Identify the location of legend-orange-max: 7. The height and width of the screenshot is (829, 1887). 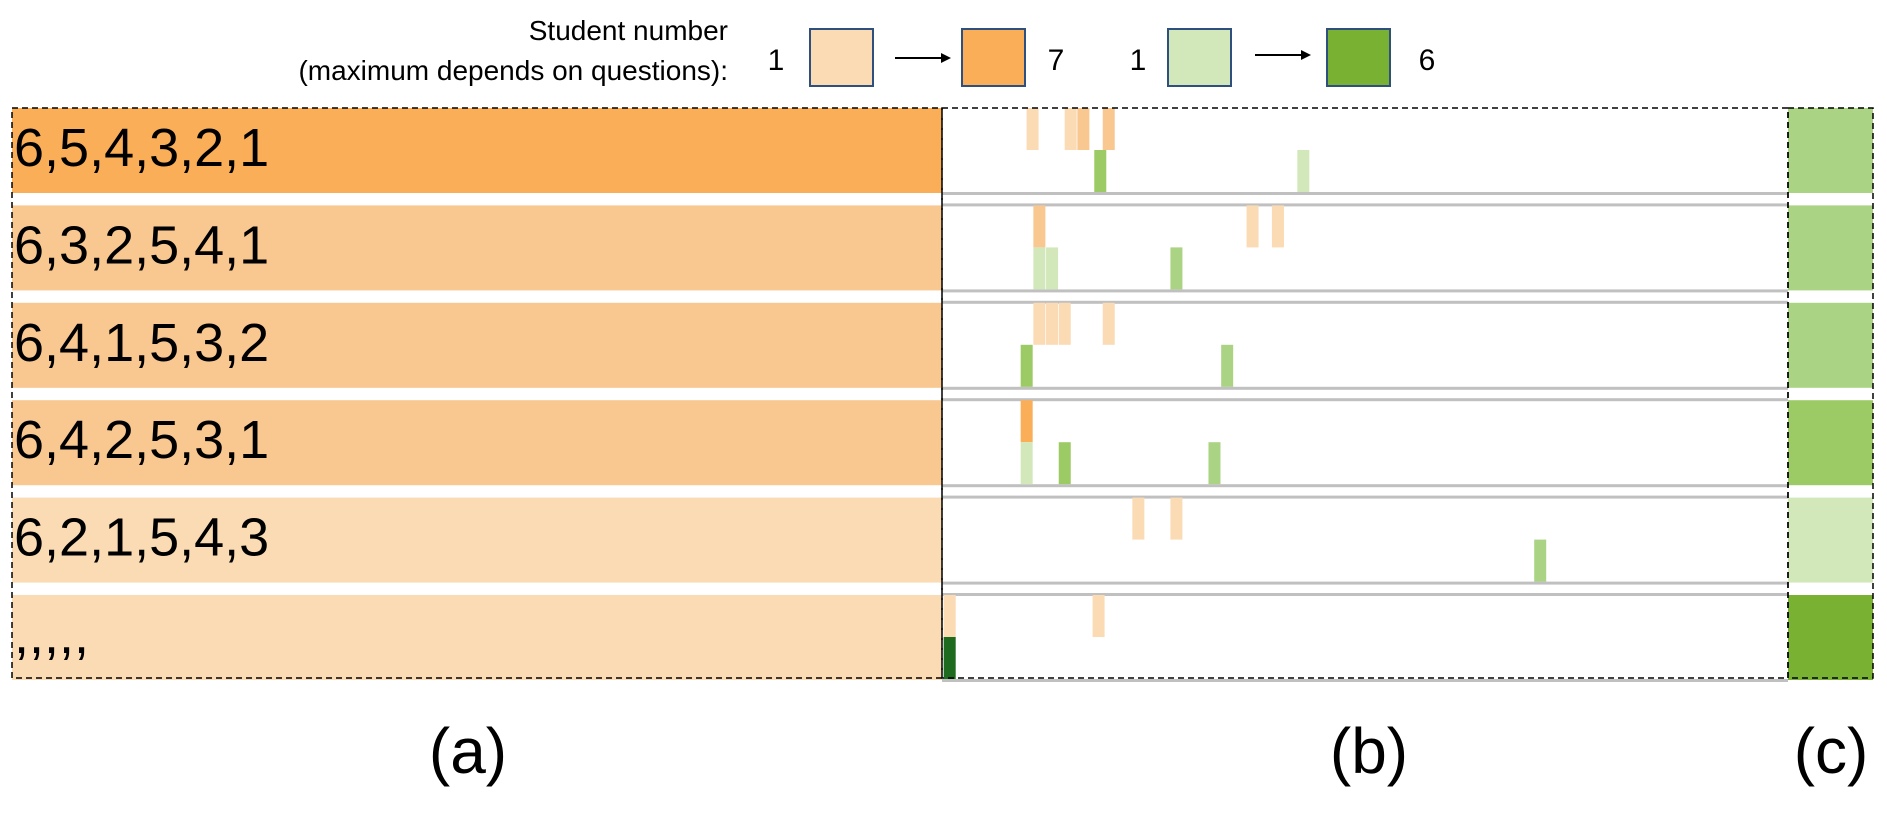
(1056, 60).